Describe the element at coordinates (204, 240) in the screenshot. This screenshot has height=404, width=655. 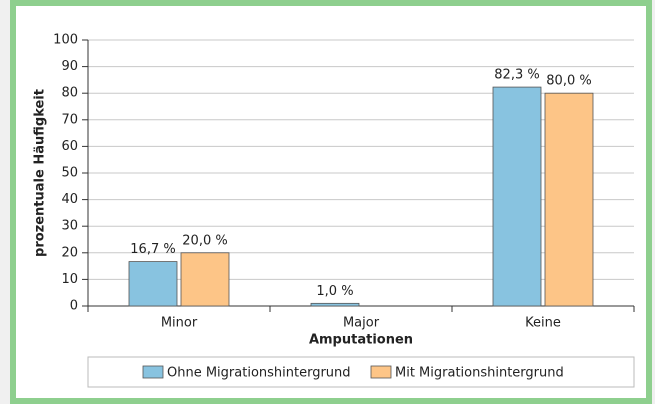
I see `value-label: 20,0 %` at that location.